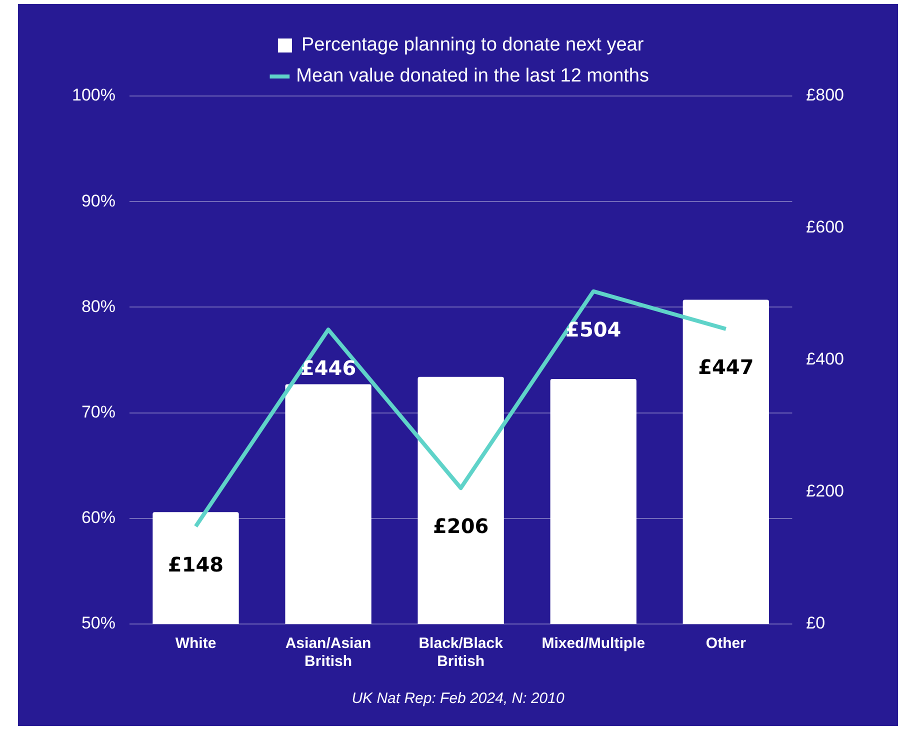  What do you see at coordinates (726, 367) in the screenshot?
I see `data-label: £447` at bounding box center [726, 367].